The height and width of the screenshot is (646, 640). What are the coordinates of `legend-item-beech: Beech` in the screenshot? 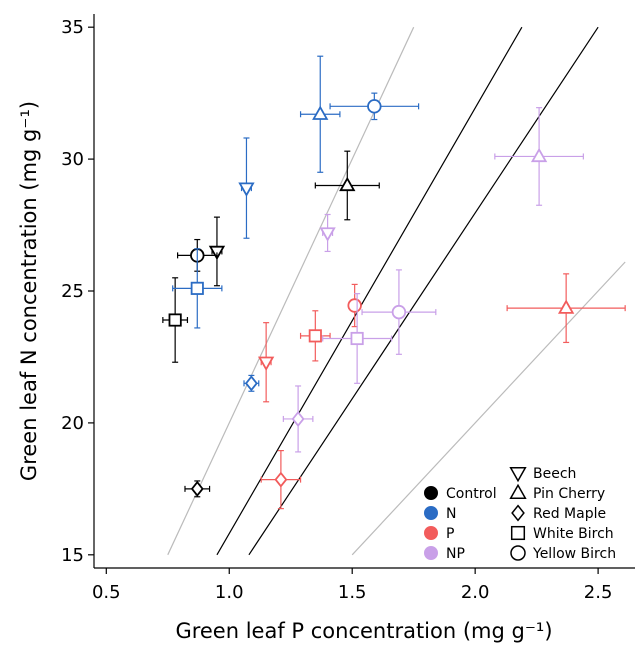 It's located at (542, 474).